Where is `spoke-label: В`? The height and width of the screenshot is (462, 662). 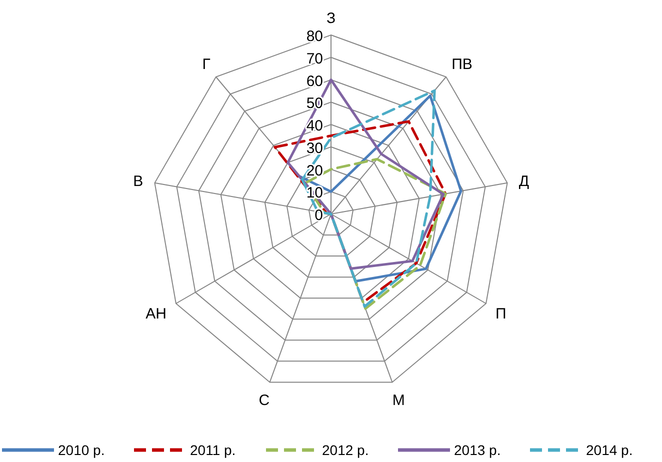
spoke-label: В is located at coordinates (138, 181).